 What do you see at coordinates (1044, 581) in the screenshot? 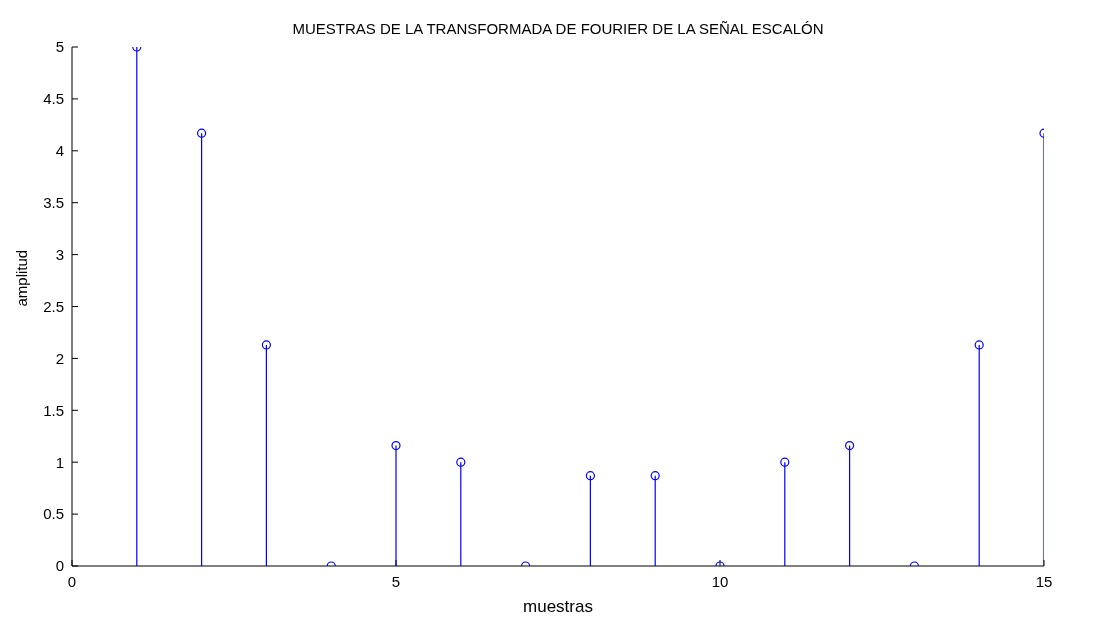
I see `x-tick-label: 15` at bounding box center [1044, 581].